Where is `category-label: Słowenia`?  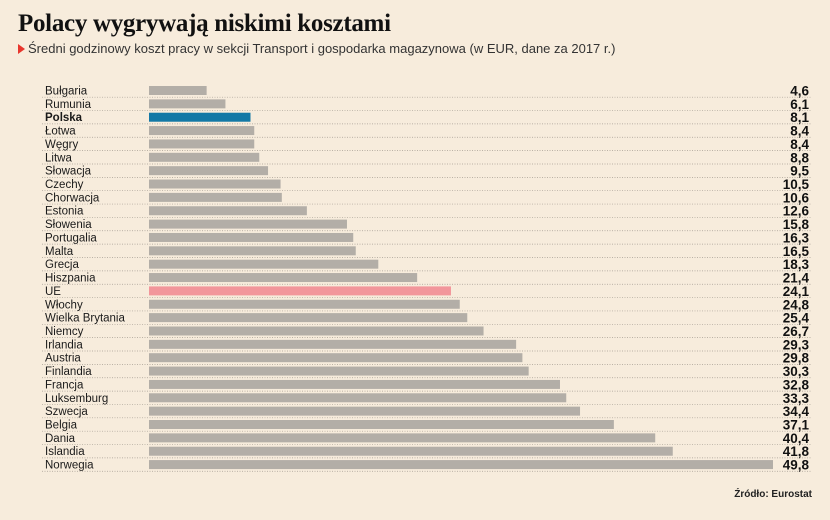 category-label: Słowenia is located at coordinates (68, 225).